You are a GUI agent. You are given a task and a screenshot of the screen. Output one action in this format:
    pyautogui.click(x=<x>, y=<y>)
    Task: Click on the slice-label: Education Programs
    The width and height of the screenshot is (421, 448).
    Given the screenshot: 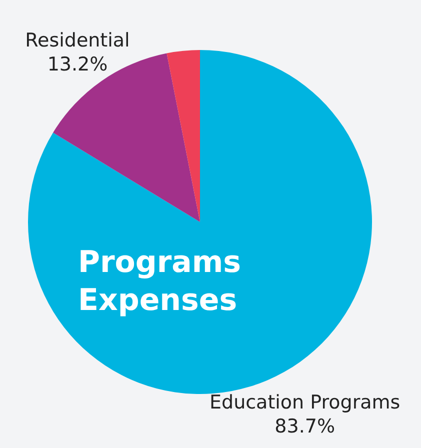 What is the action you would take?
    pyautogui.click(x=305, y=403)
    